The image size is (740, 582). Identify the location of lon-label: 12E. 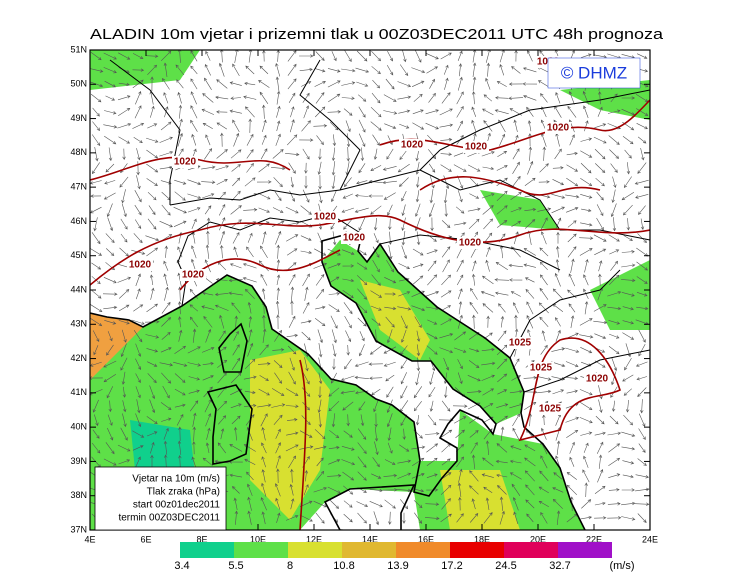
(314, 539).